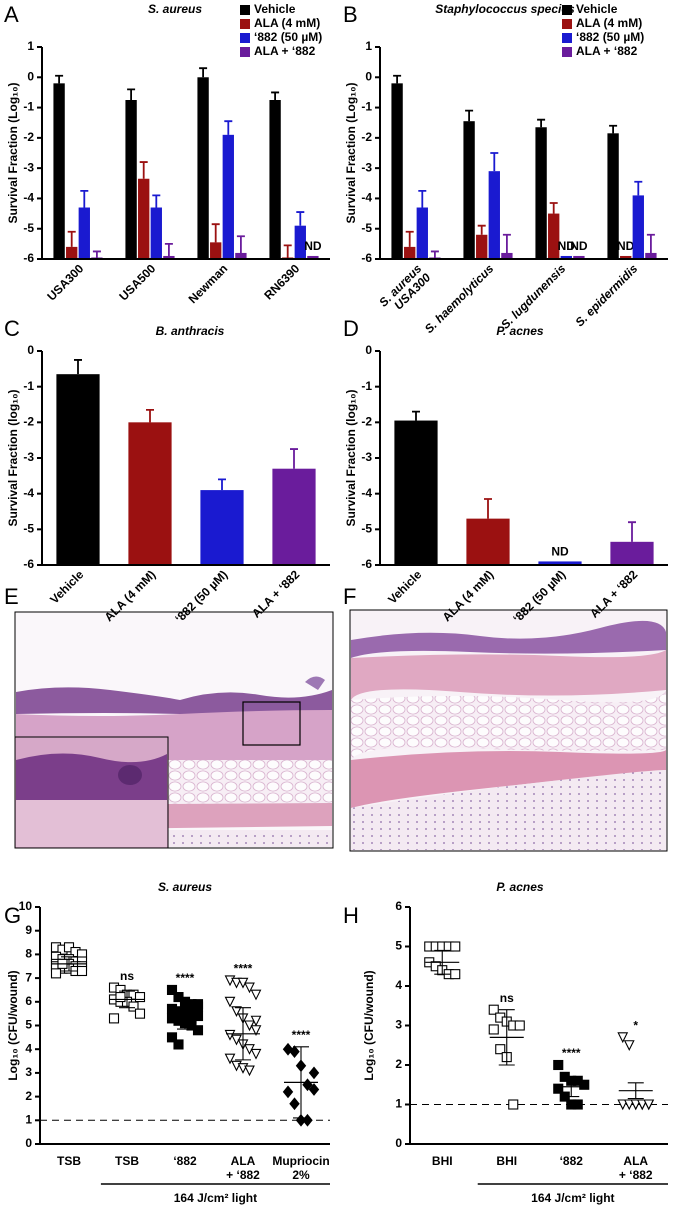  Describe the element at coordinates (533, 296) in the screenshot. I see `x-tick-label: S. lugdunensis` at that location.